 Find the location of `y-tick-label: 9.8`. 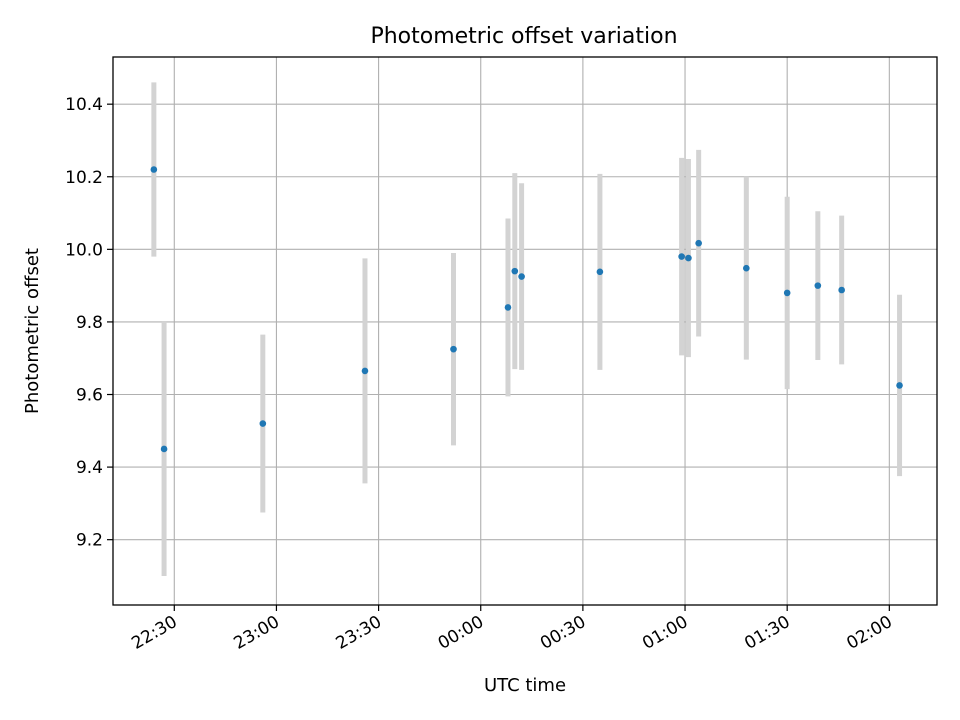

y-tick-label: 9.8 is located at coordinates (89, 323).